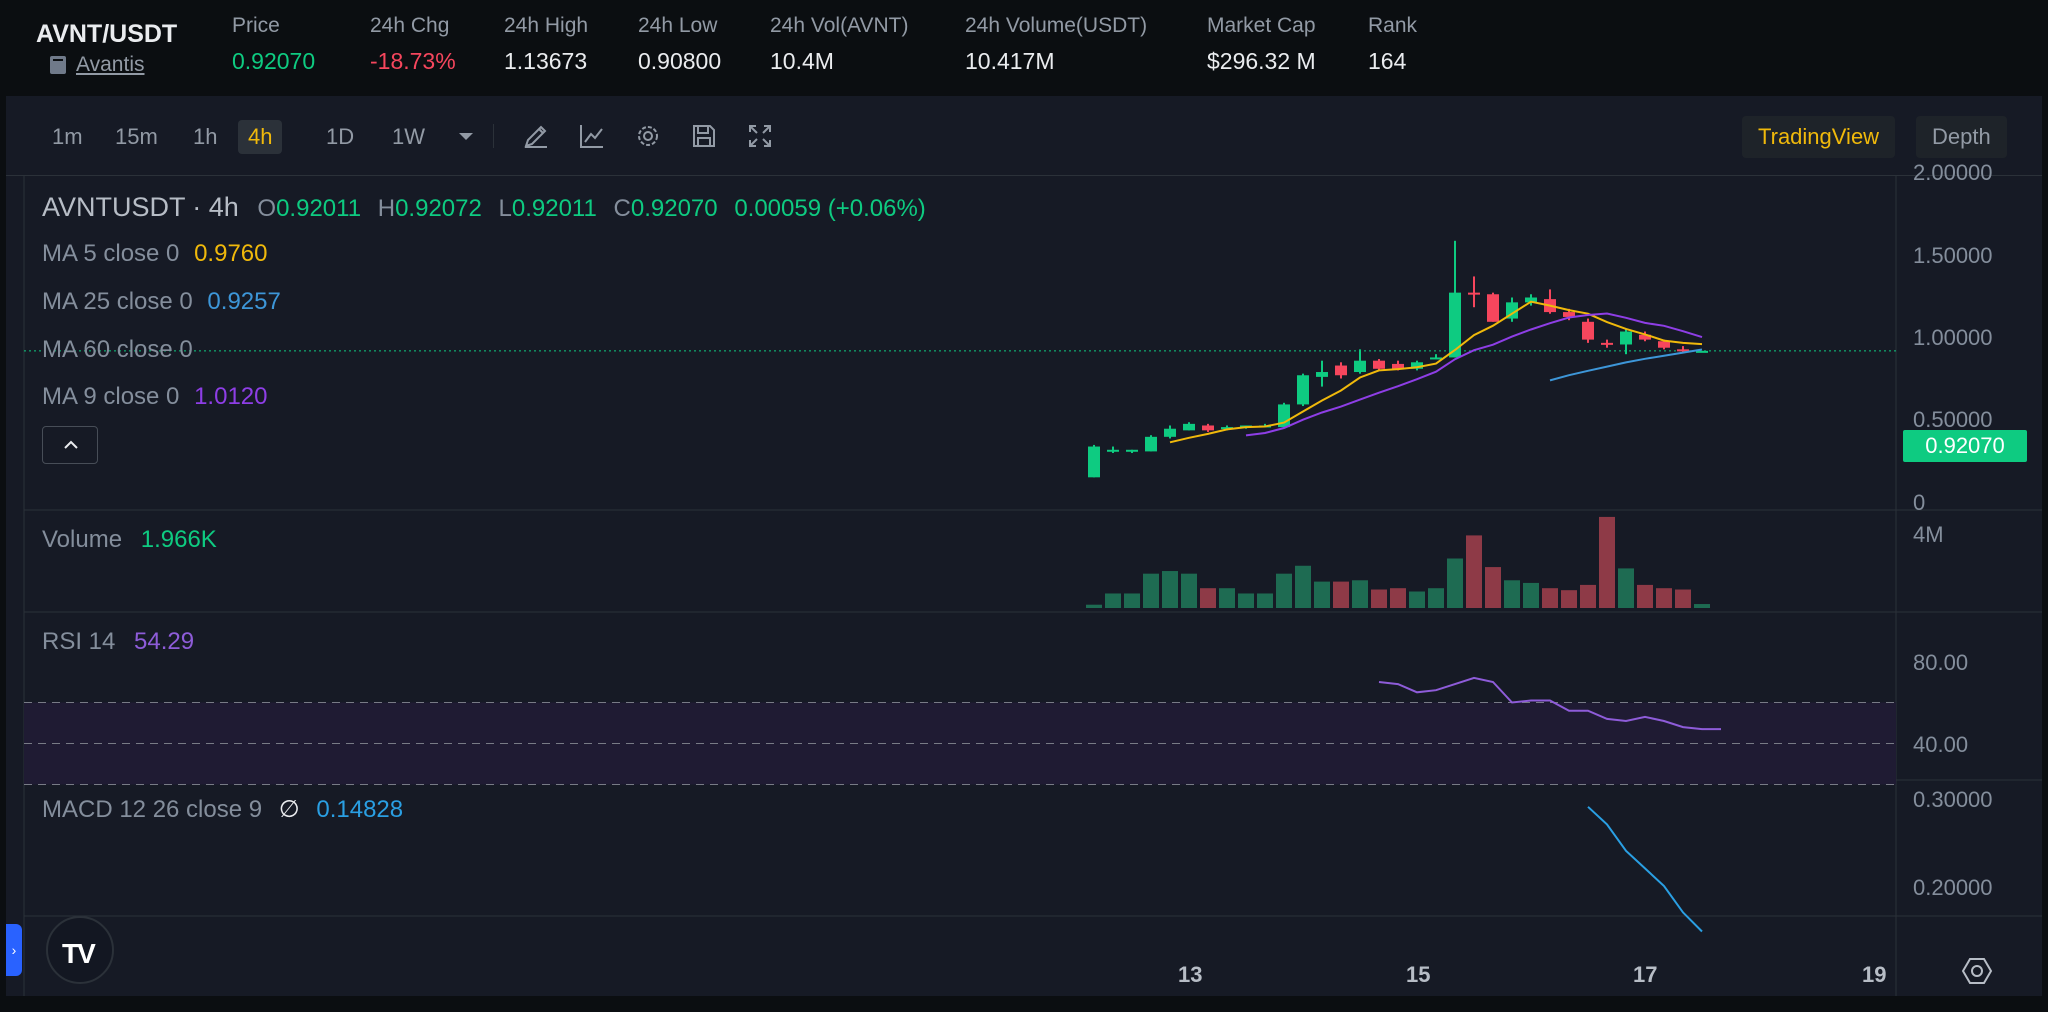 The height and width of the screenshot is (1012, 2048). What do you see at coordinates (1965, 446) in the screenshot?
I see `last-price-tag: 0.92070` at bounding box center [1965, 446].